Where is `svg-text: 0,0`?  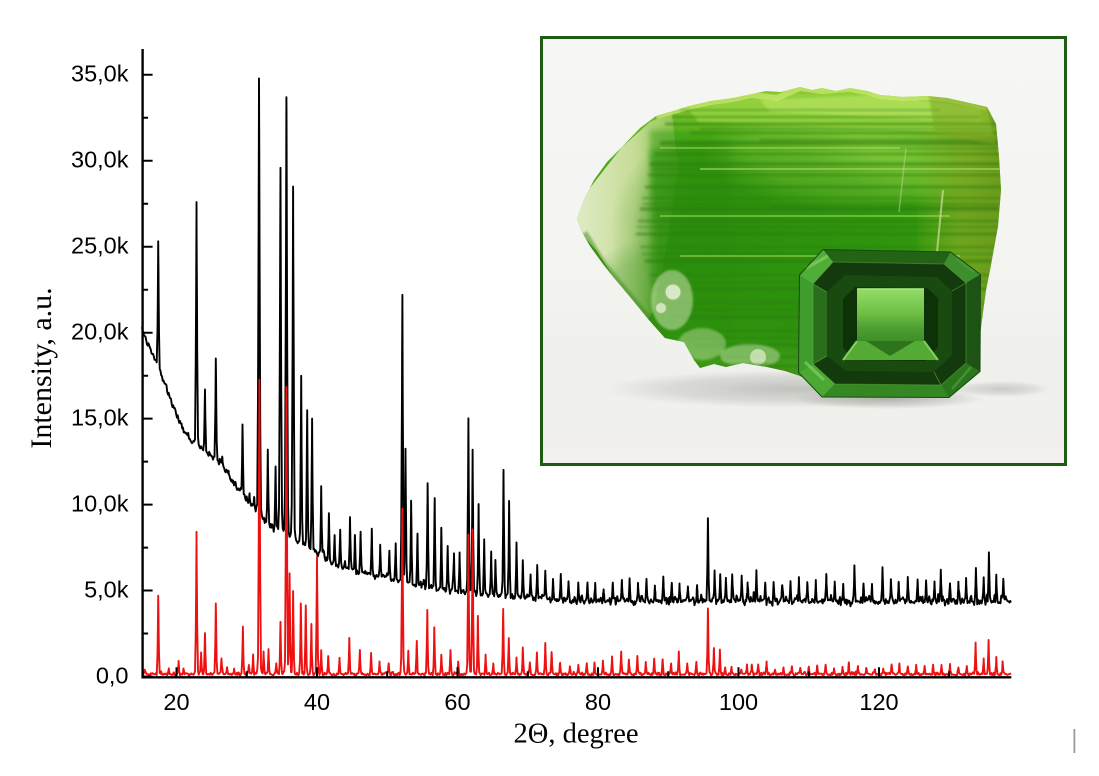 svg-text: 0,0 is located at coordinates (112, 675).